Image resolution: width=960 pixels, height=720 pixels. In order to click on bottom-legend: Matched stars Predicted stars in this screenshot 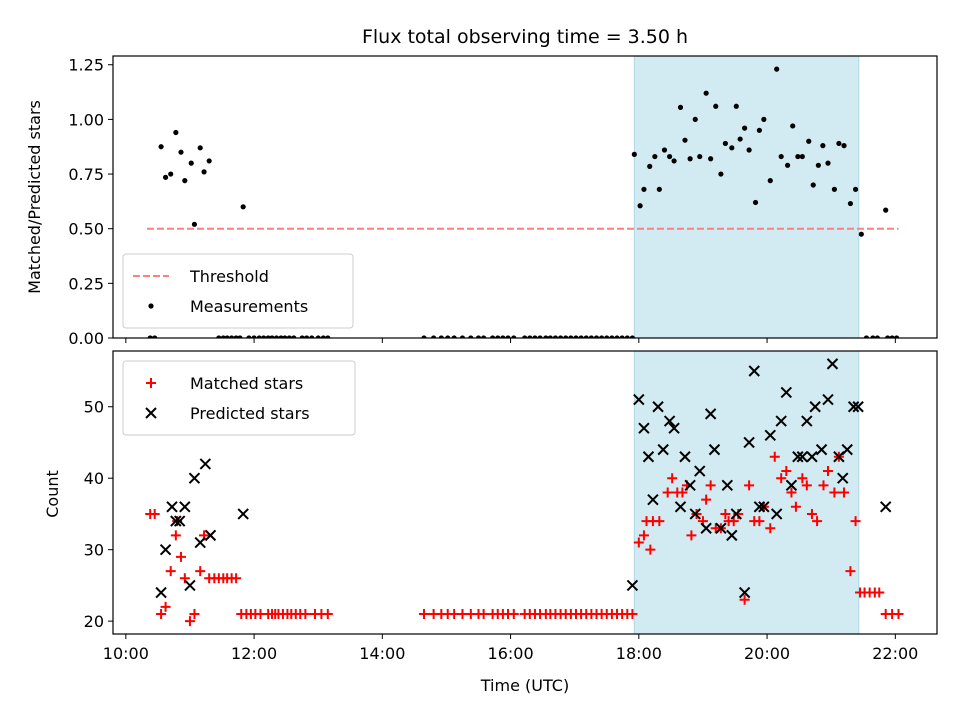, I will do `click(239, 398)`.